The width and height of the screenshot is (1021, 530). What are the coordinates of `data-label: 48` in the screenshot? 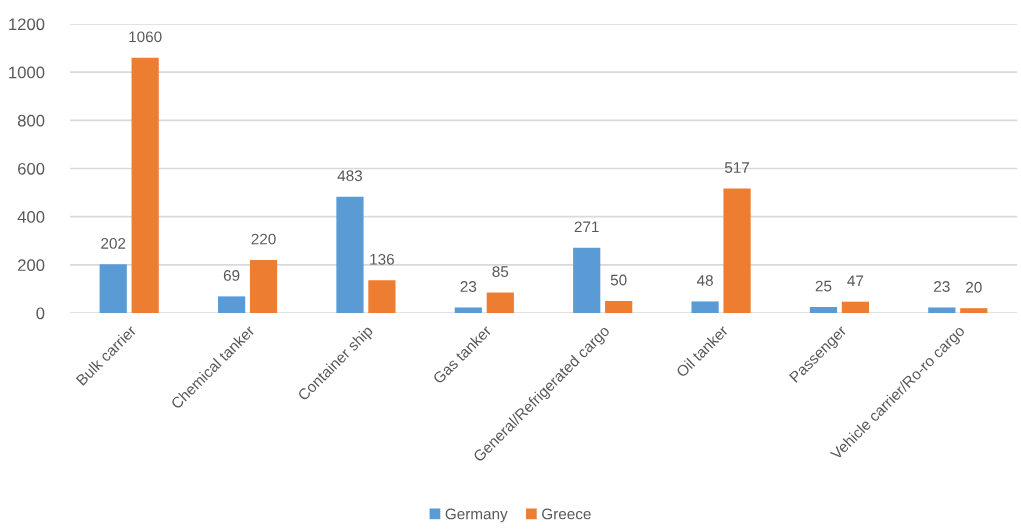 It's located at (704, 280).